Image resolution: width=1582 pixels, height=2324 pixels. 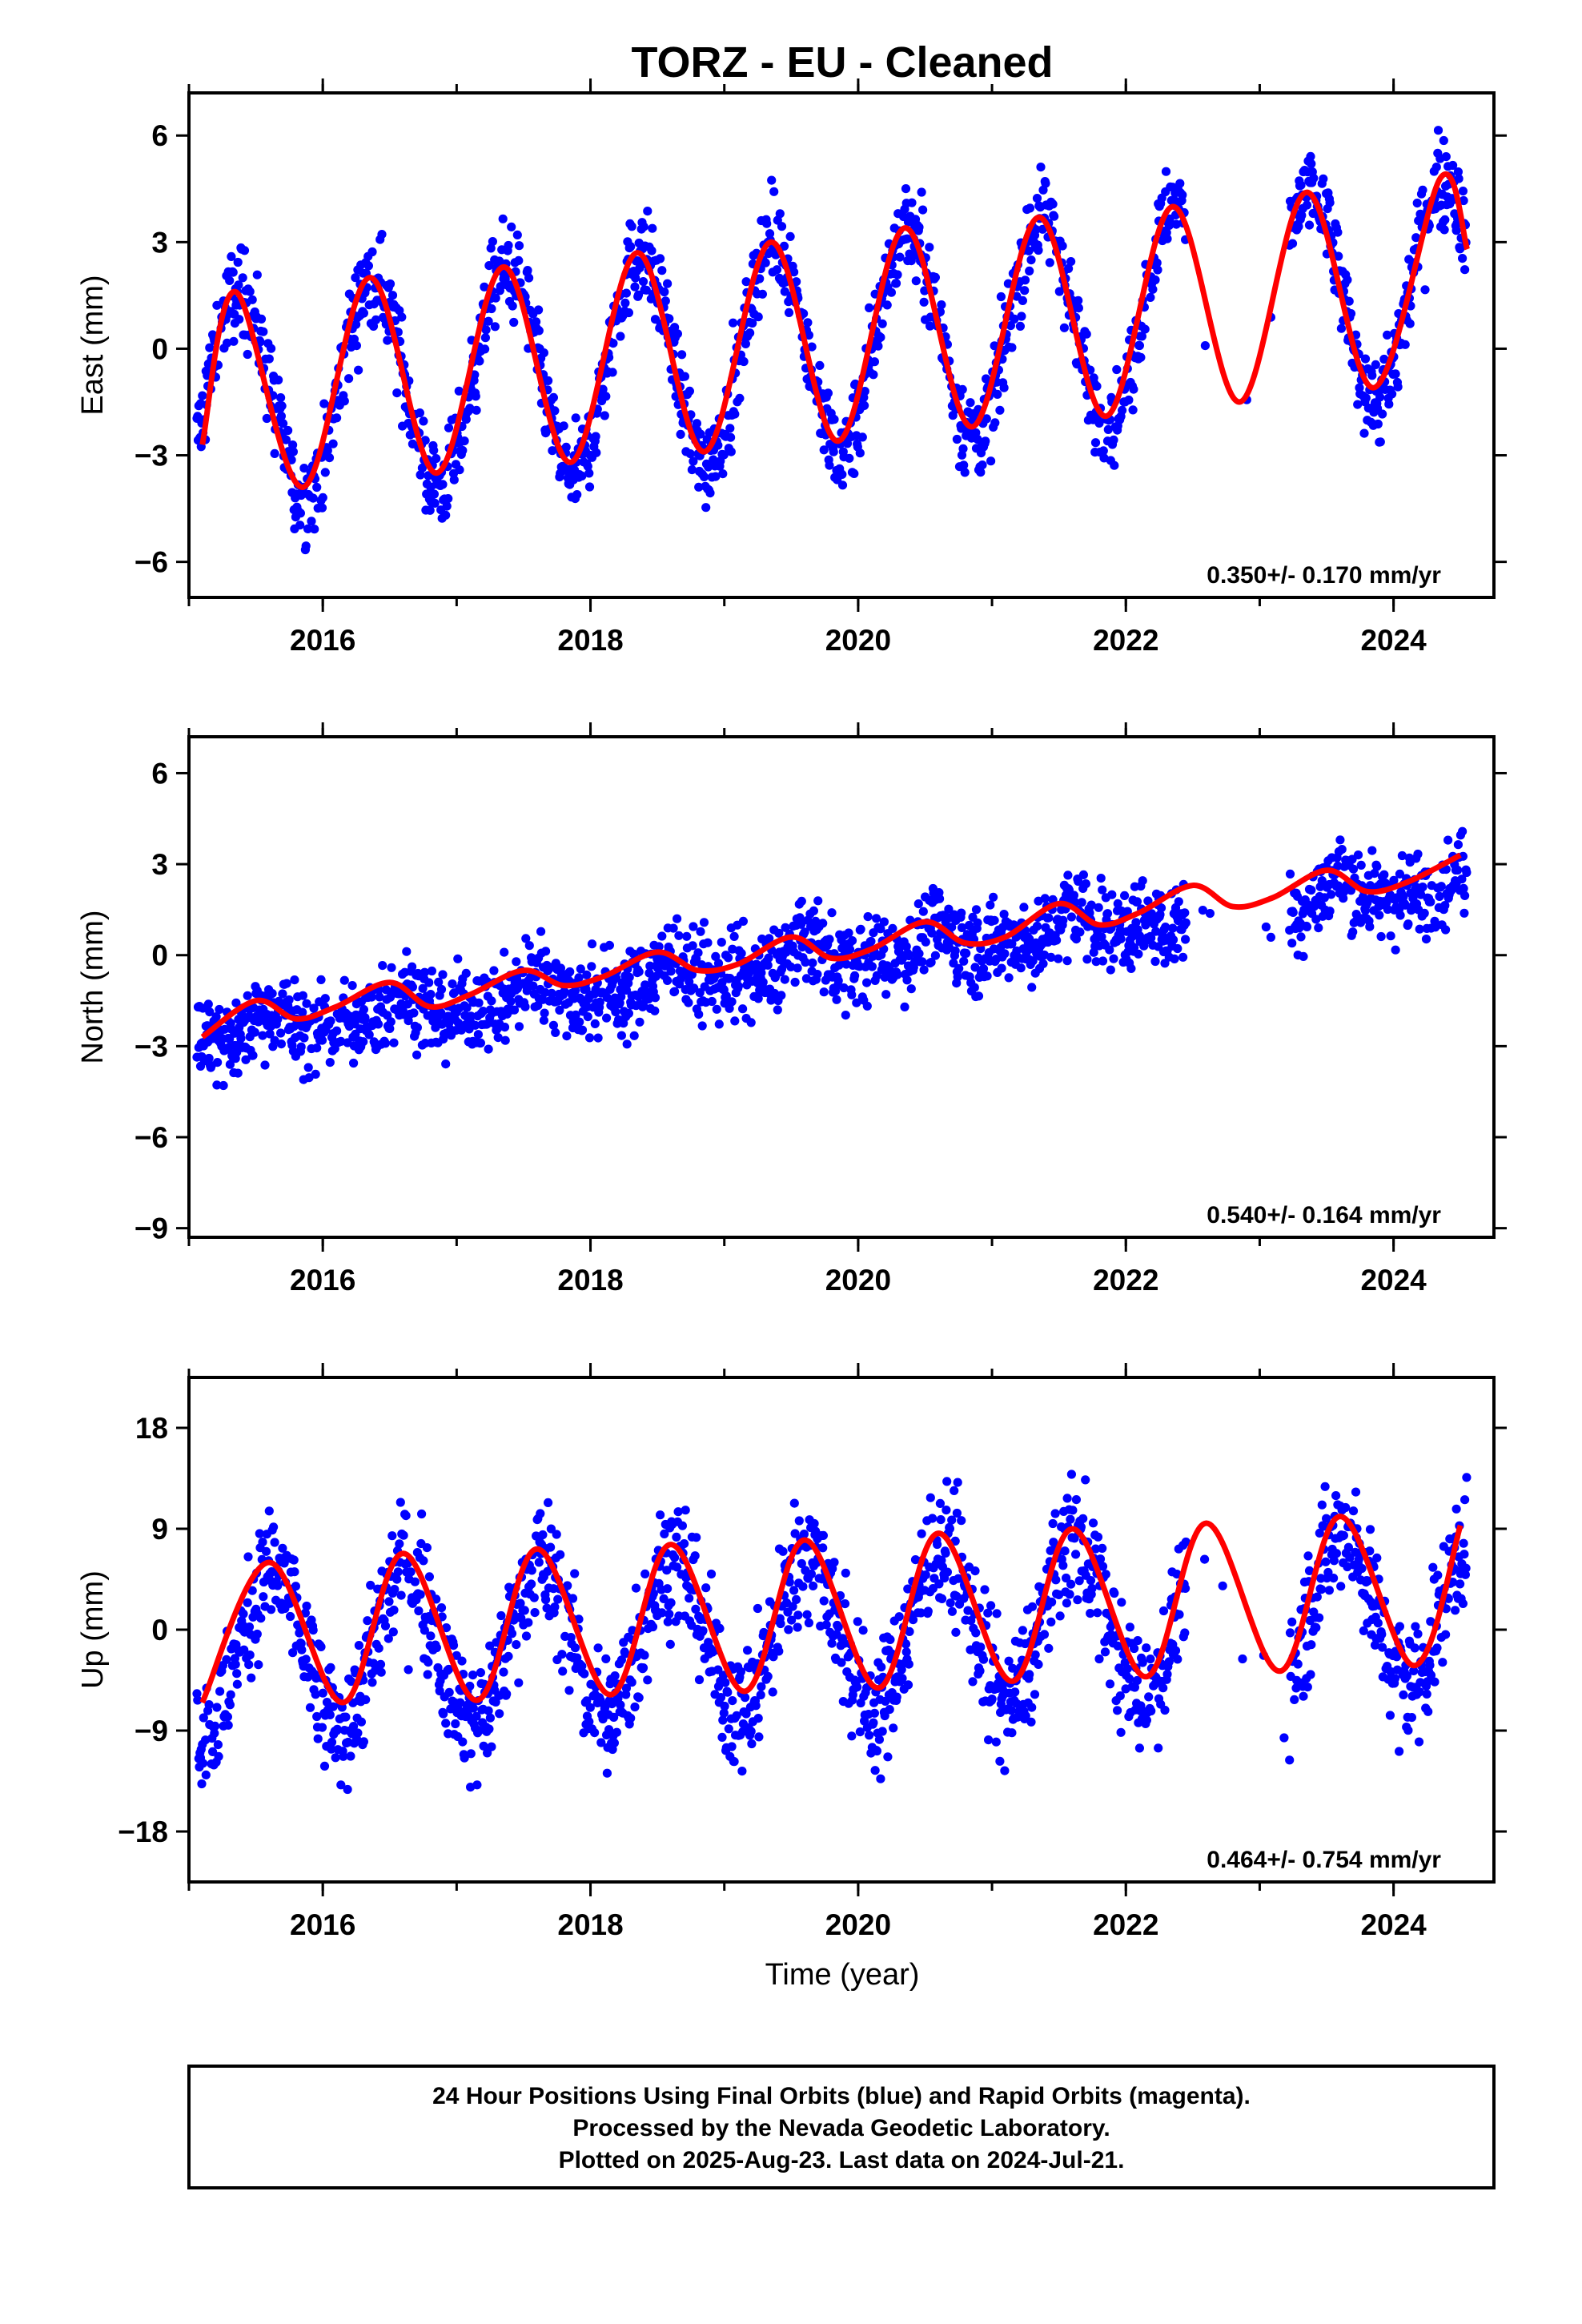 What do you see at coordinates (159, 135) in the screenshot?
I see `east-y-tick-label: 6` at bounding box center [159, 135].